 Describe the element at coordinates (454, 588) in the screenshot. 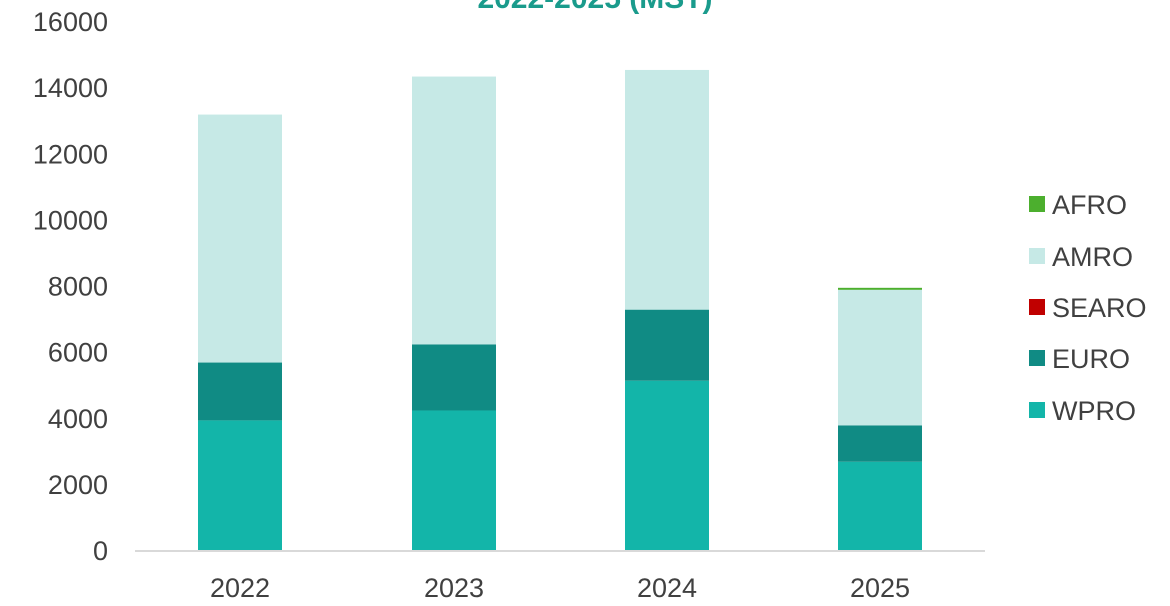

I see `x-tick-label: 2023` at that location.